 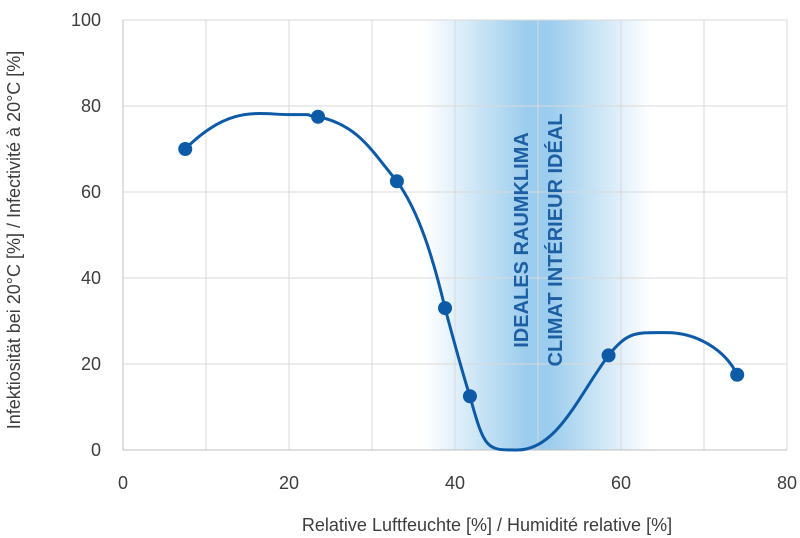 I want to click on x-tick-labels: 0 20 40 60 80, so click(x=457, y=483).